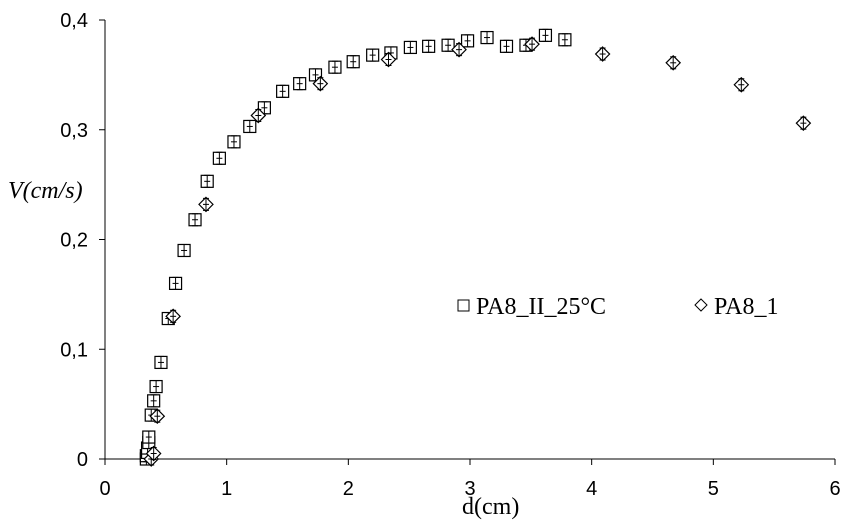 The image size is (846, 520). Describe the element at coordinates (226, 489) in the screenshot. I see `x-tick-label: 1` at that location.